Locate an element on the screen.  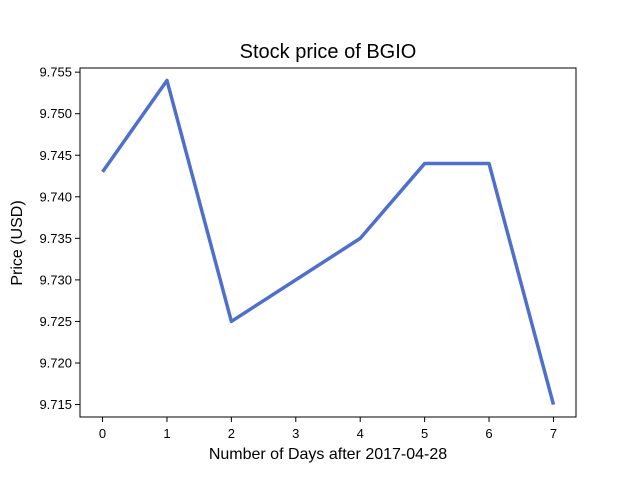
y-tick-label: 9.745 is located at coordinates (55, 155).